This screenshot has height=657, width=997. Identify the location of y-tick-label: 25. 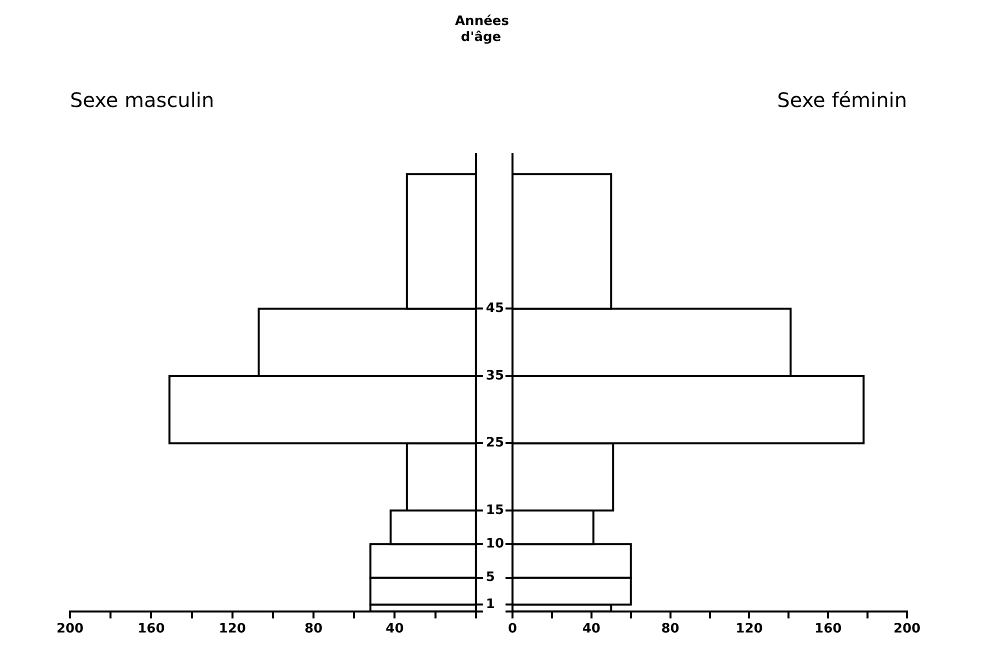
(495, 443).